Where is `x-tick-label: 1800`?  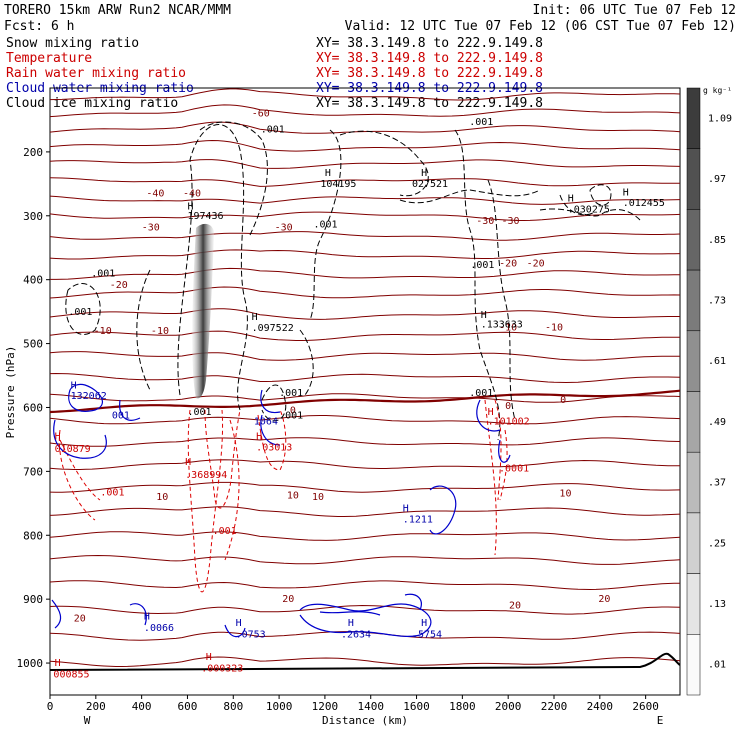
x-tick-label: 1800 is located at coordinates (462, 706).